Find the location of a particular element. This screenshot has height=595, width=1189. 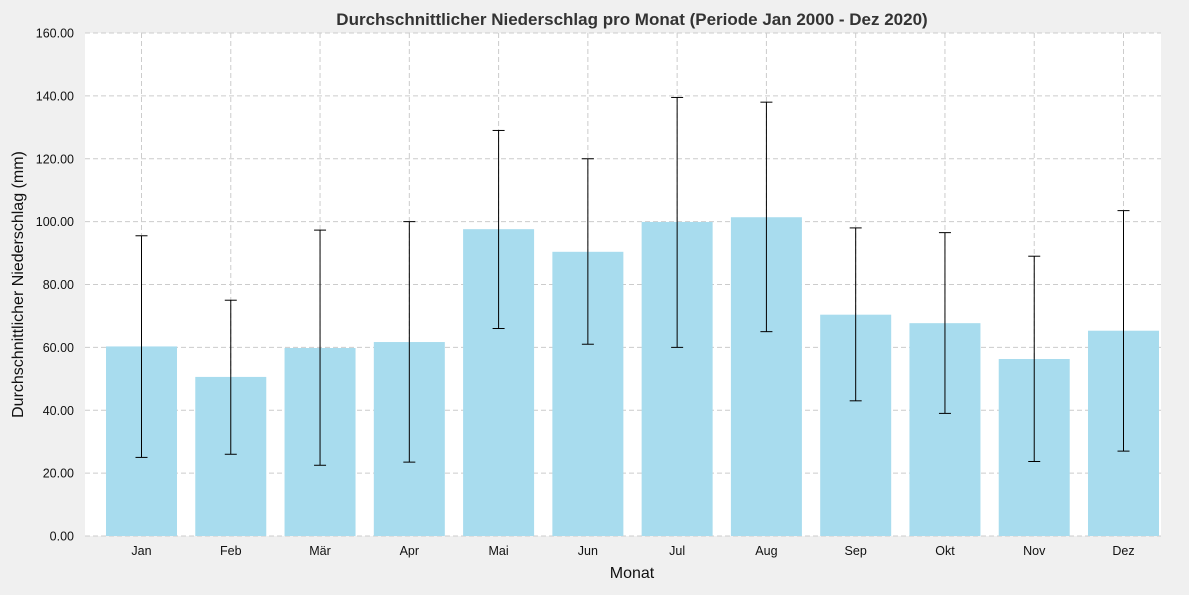

x-tick-label: Jun is located at coordinates (588, 551).